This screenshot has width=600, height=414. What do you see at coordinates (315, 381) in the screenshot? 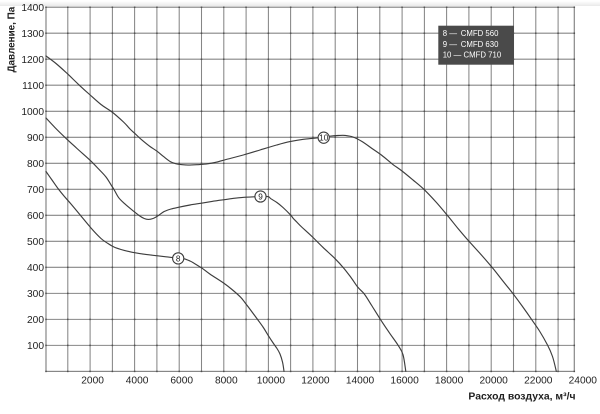
I see `svg-text: 12000` at bounding box center [315, 381].